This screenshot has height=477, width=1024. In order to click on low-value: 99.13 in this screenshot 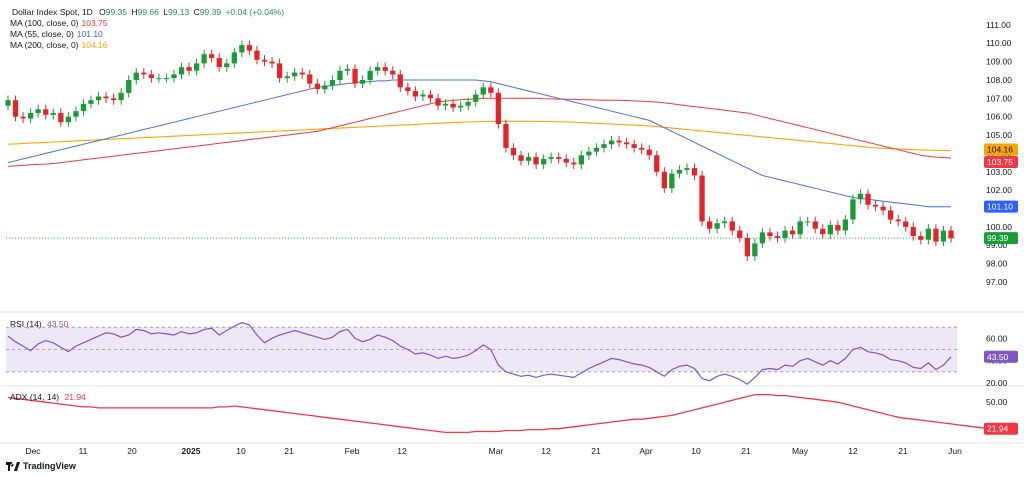, I will do `click(178, 12)`.